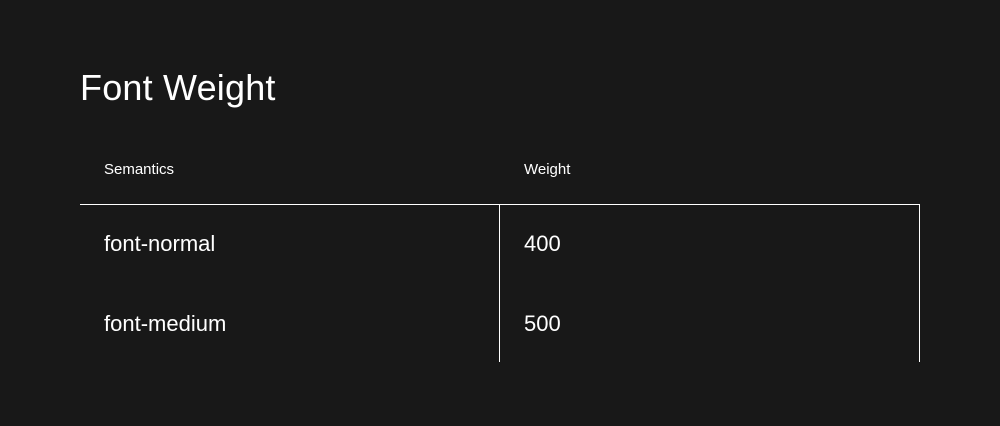 The height and width of the screenshot is (426, 1000). I want to click on cell-semantic: font-medium, so click(165, 323).